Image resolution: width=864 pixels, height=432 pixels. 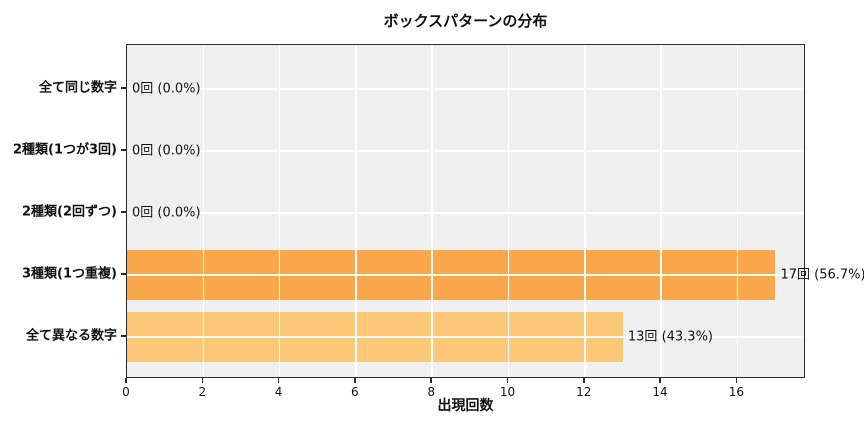 I want to click on x-tick-label: 16, so click(x=736, y=392).